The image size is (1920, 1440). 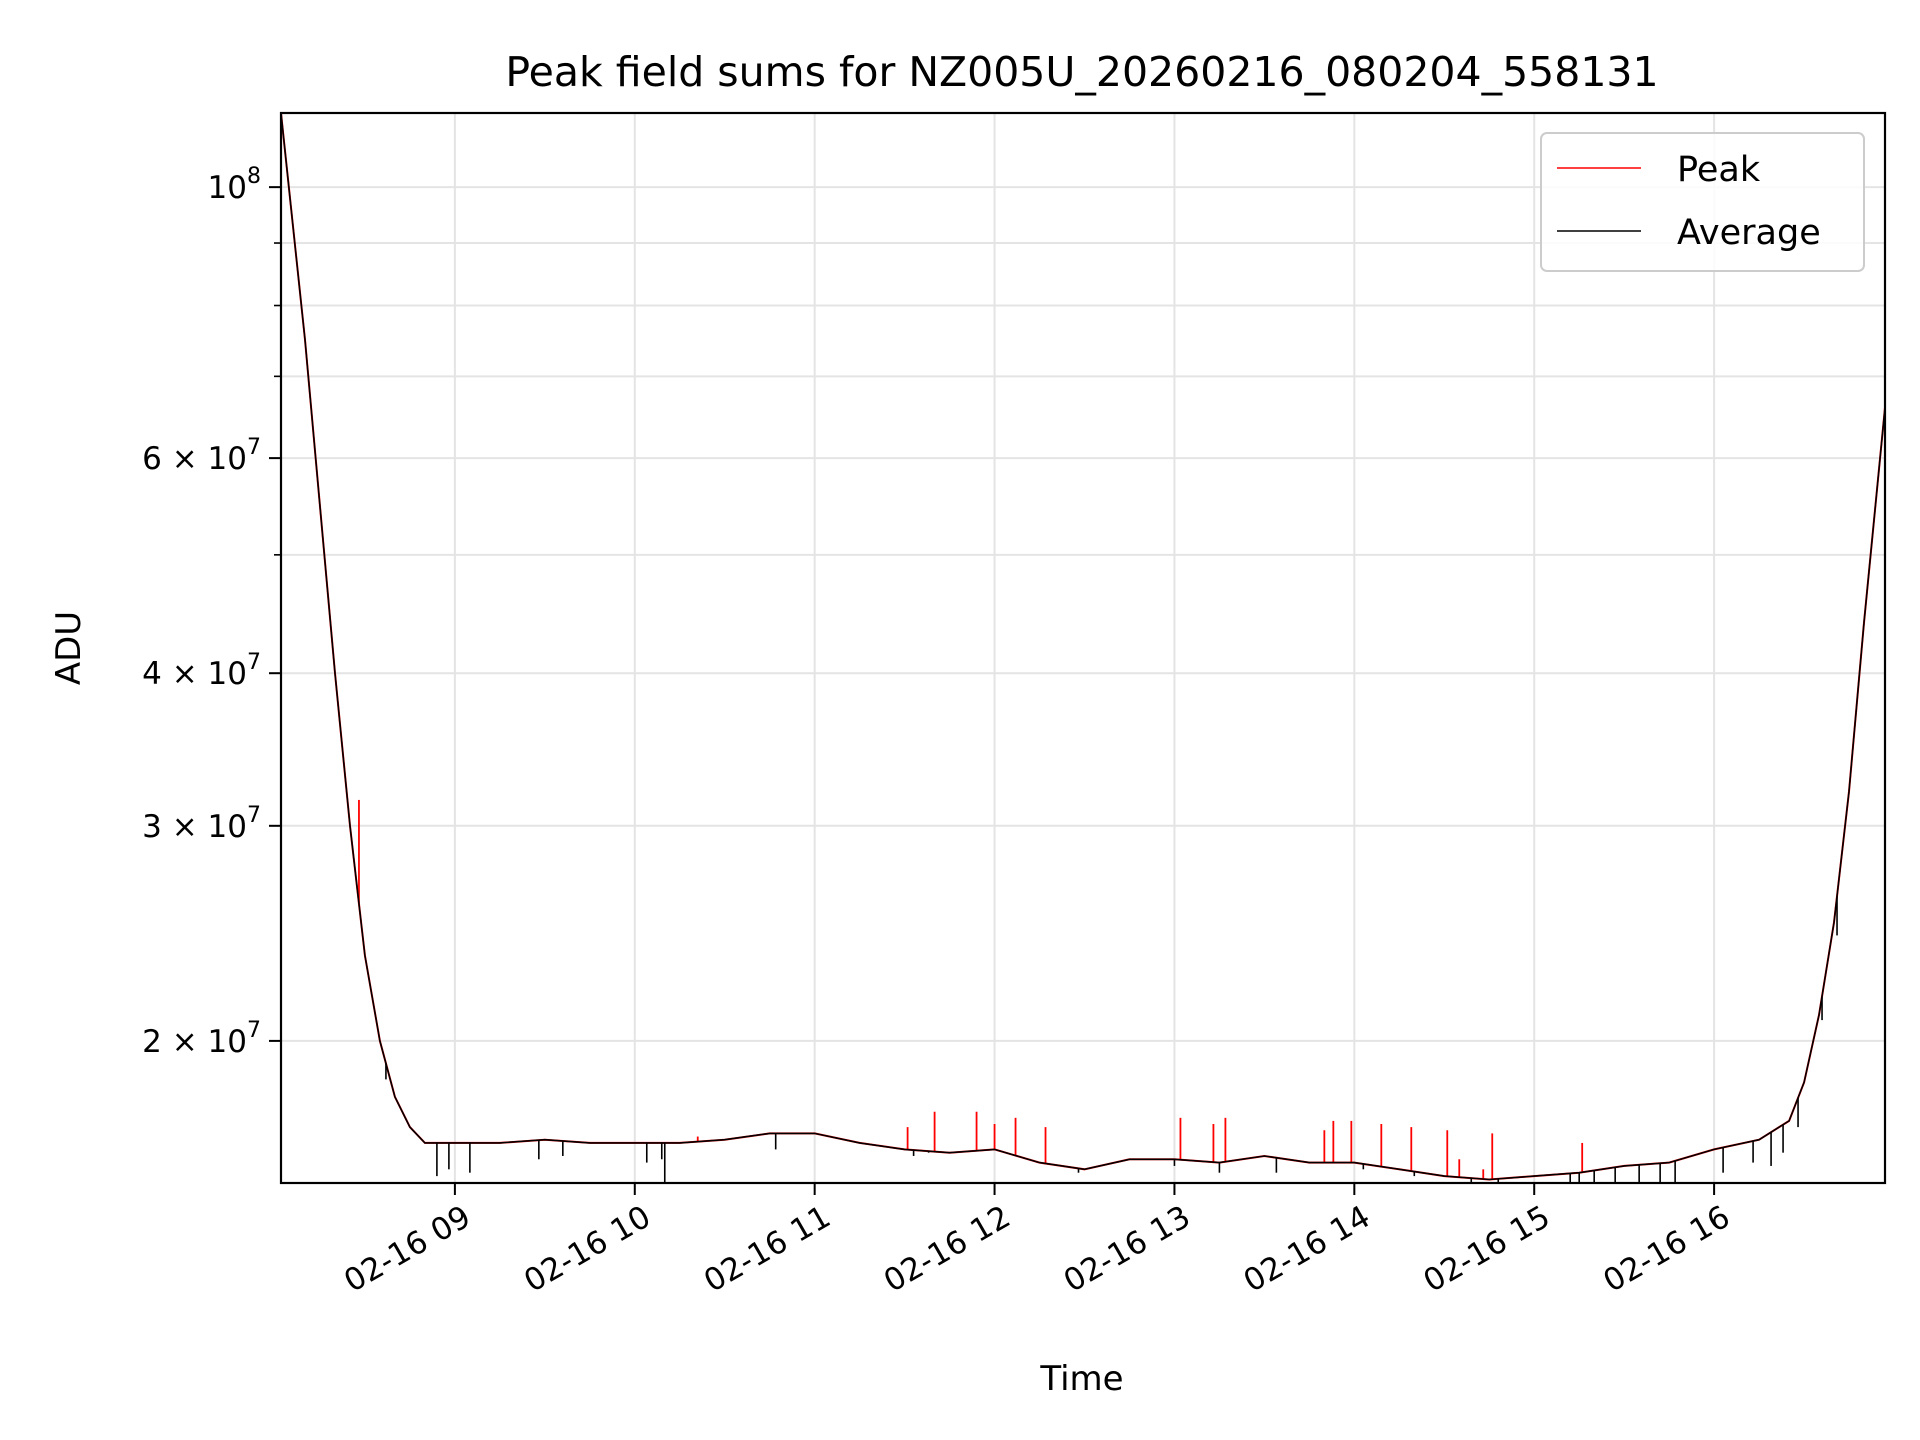 What do you see at coordinates (227, 188) in the screenshot?
I see `y-tick-label-base: 10` at bounding box center [227, 188].